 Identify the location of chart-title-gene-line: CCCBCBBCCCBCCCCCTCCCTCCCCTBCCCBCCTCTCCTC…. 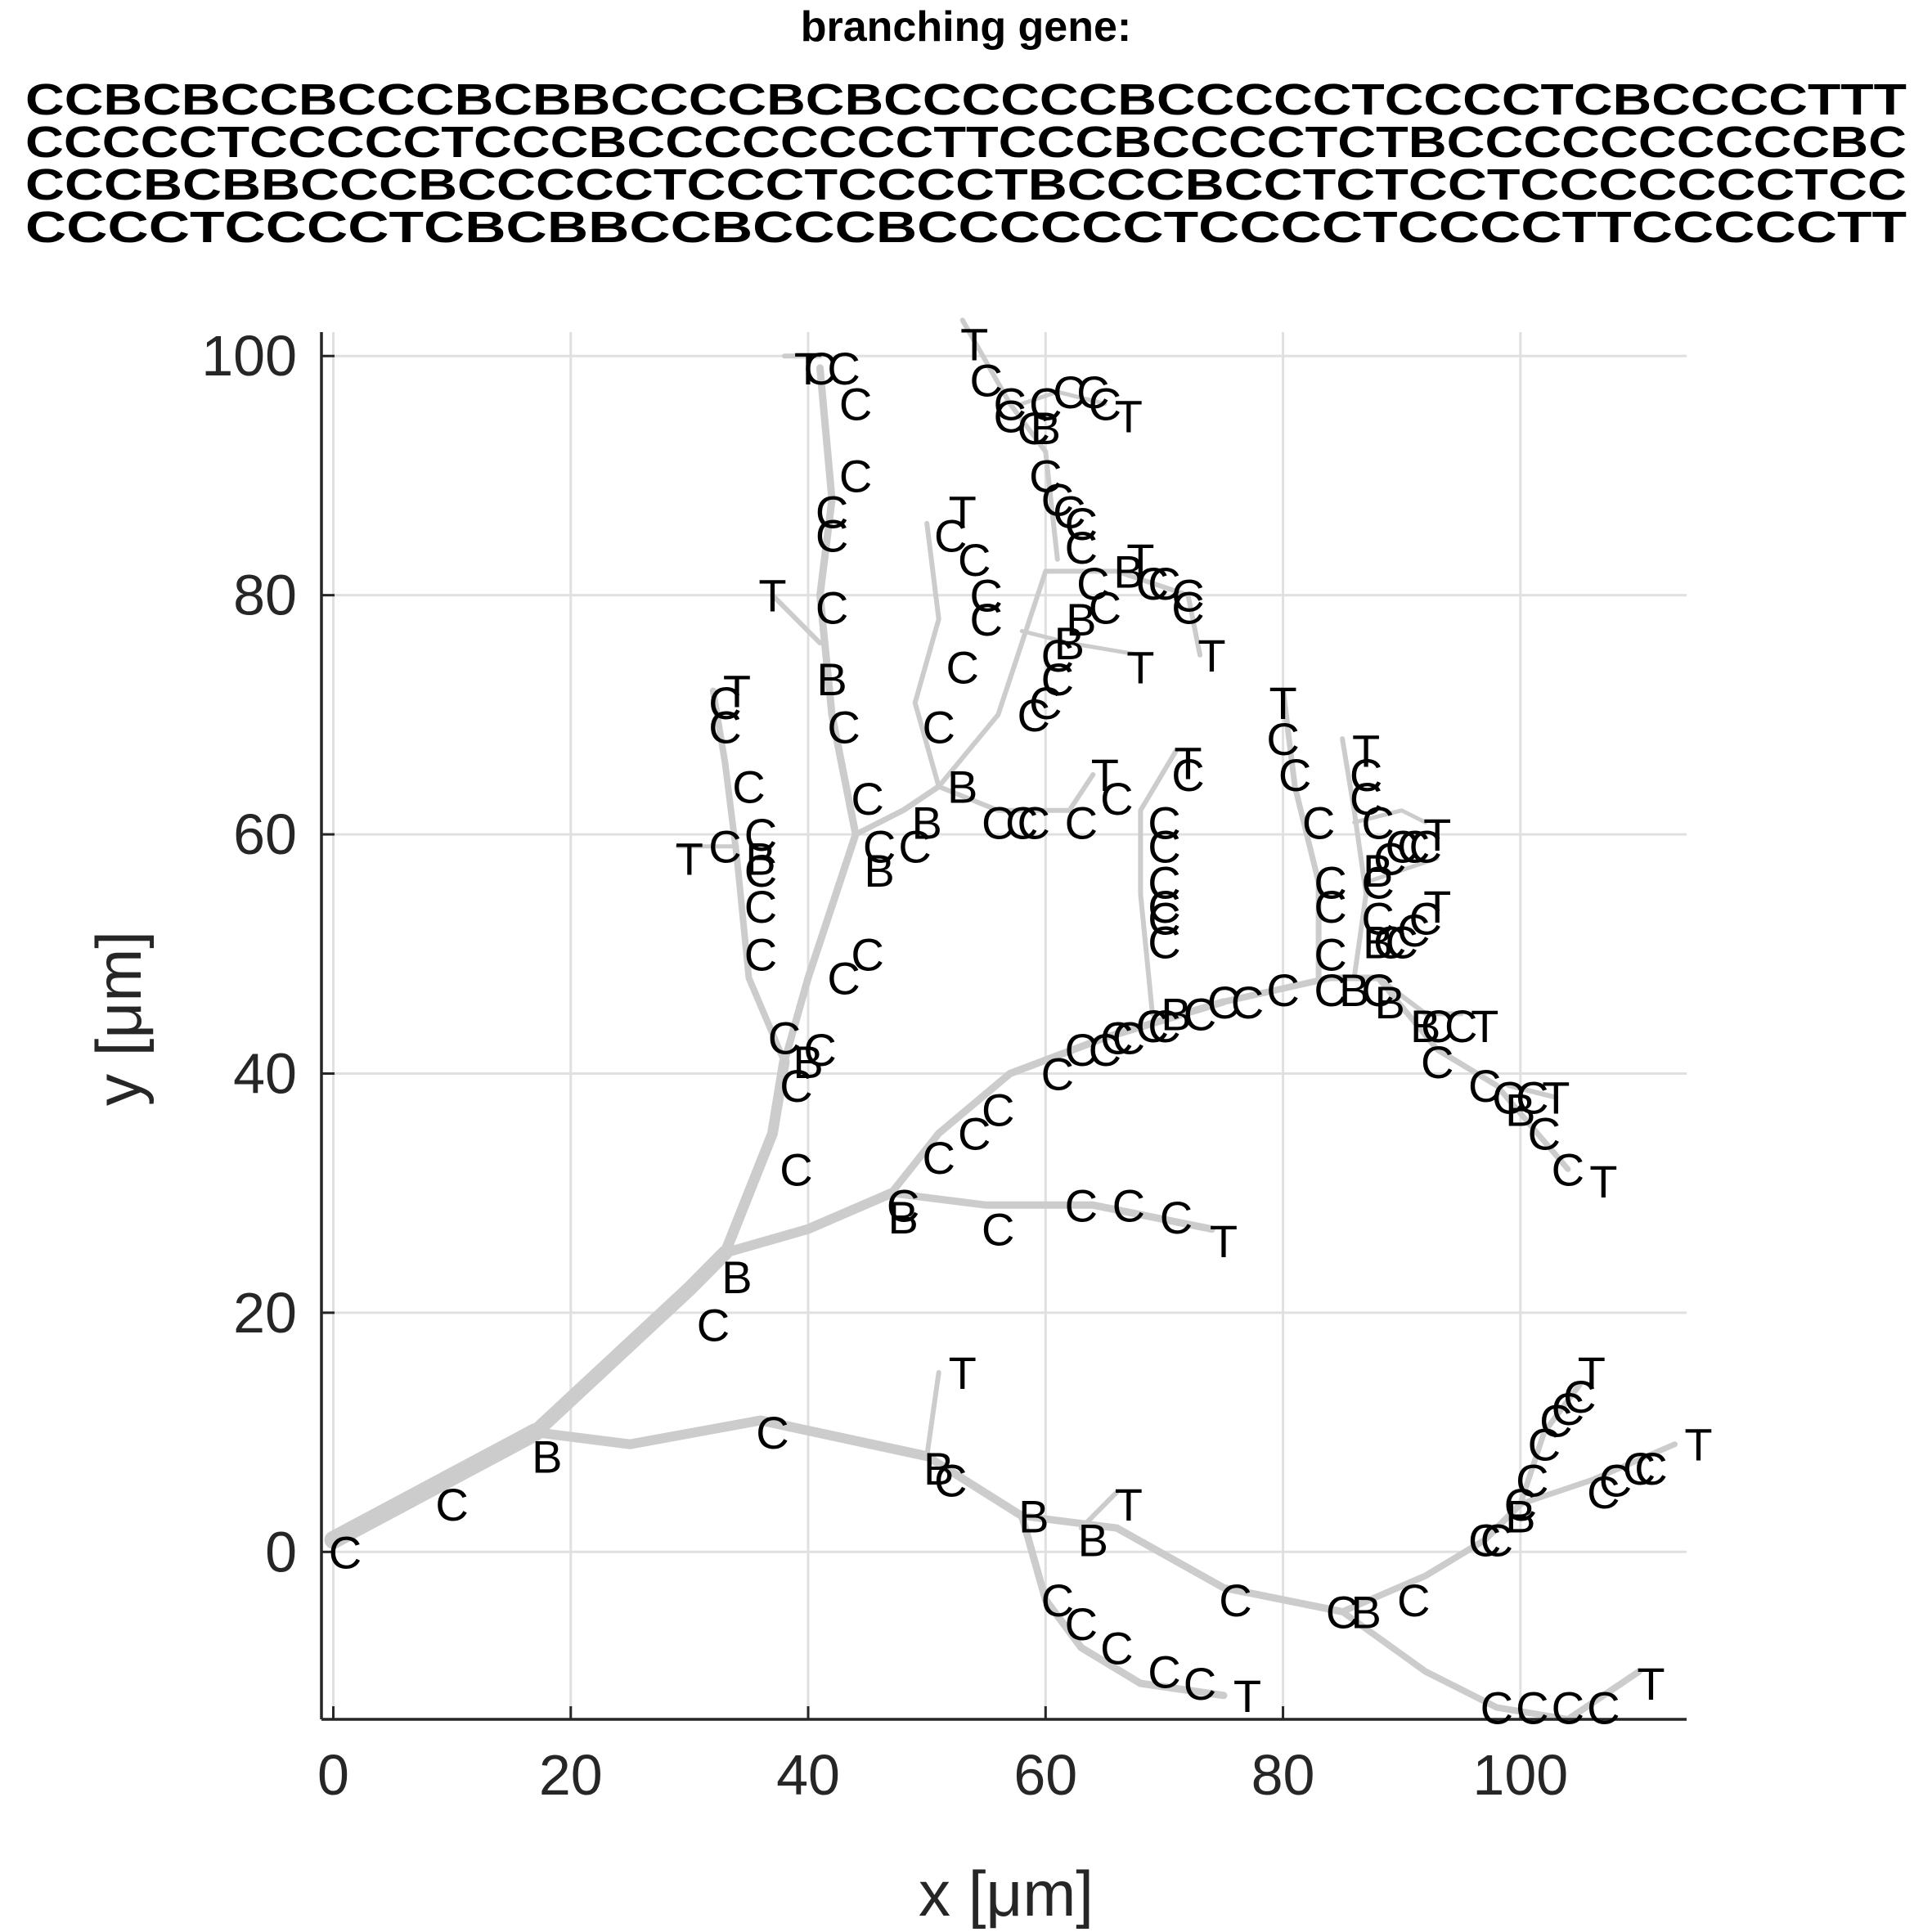
(966, 184).